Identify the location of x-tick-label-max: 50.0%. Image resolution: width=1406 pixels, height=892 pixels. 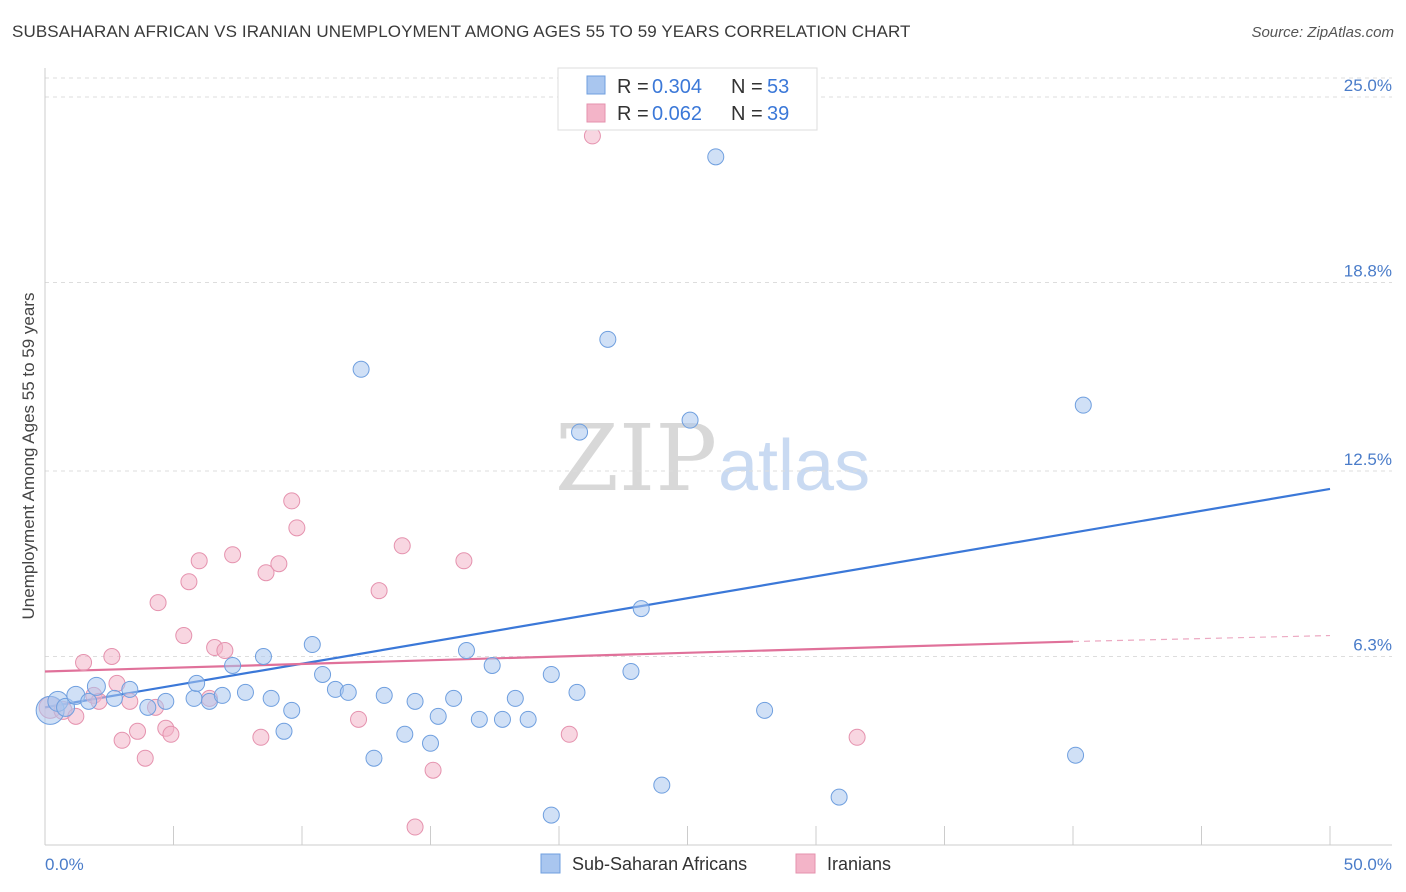
(1368, 864).